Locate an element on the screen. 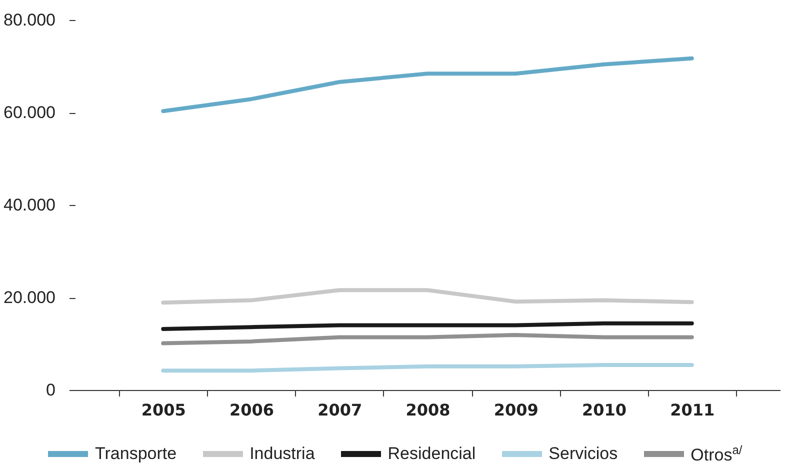 The height and width of the screenshot is (465, 797). y-tick-label: 80.000 is located at coordinates (30, 20).